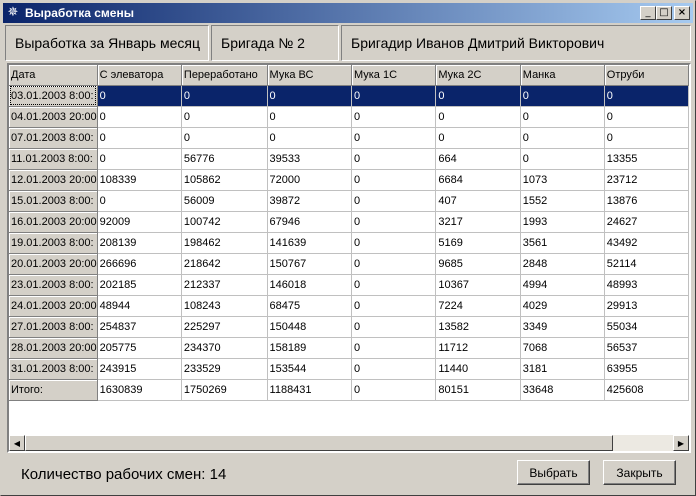 The height and width of the screenshot is (496, 696). Describe the element at coordinates (139, 75) in the screenshot. I see `column-header: С элеватора` at that location.